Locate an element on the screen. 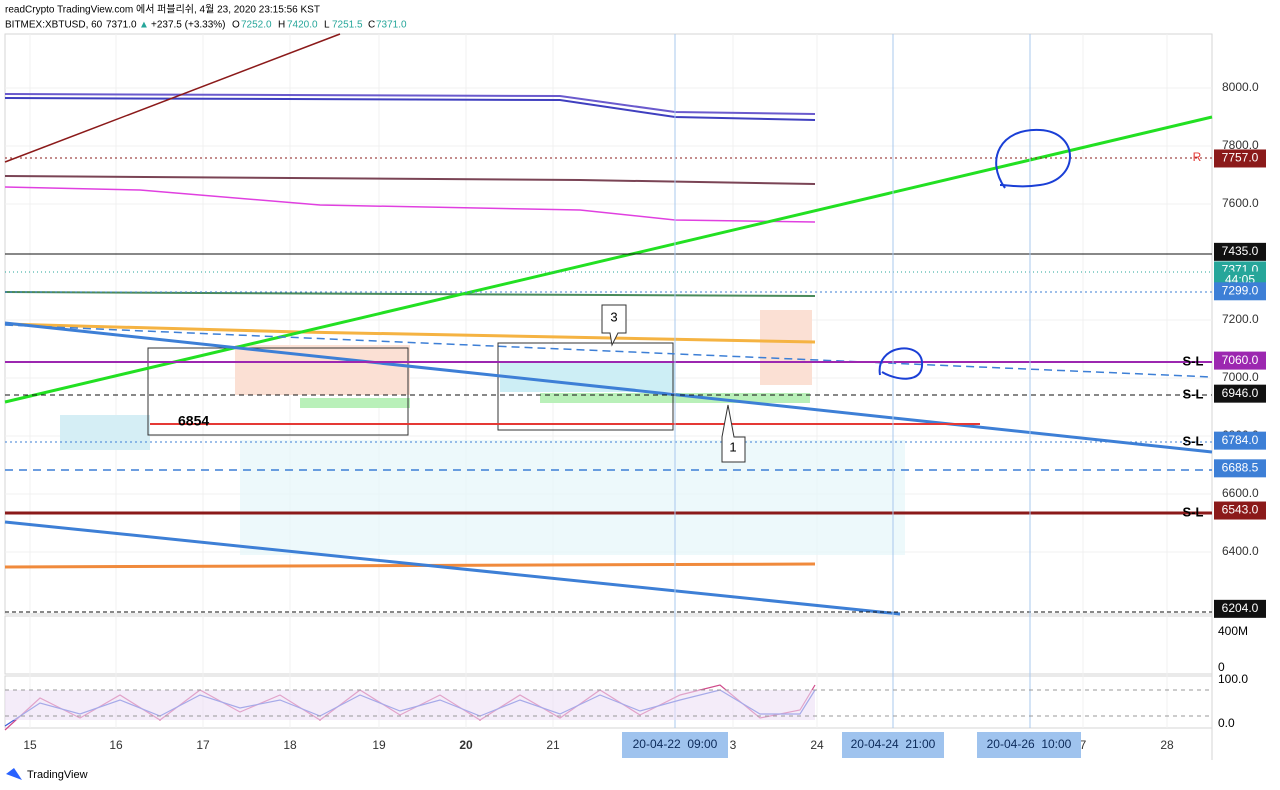 The height and width of the screenshot is (790, 1280). price-tag-label: 6784.0 is located at coordinates (1240, 440).